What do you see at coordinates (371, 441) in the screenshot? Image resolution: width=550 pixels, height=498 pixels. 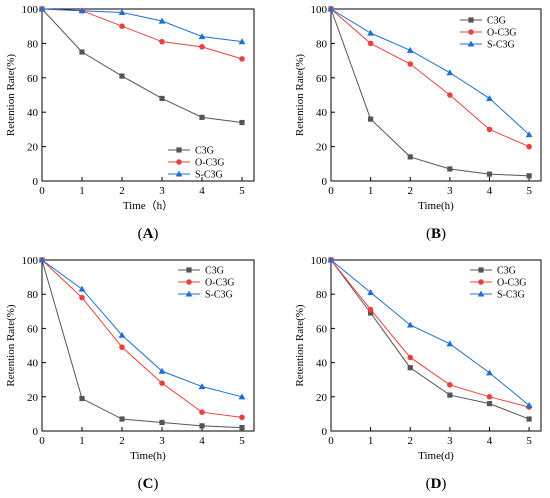 I see `x-tick-label: 1` at bounding box center [371, 441].